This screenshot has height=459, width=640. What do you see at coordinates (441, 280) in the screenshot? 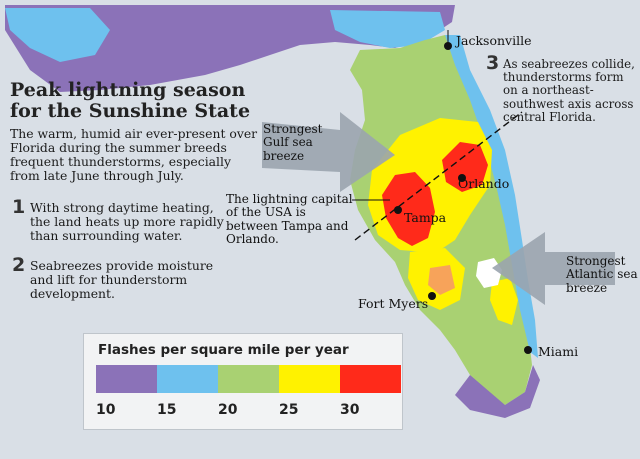
I see `region-orange-southwest` at bounding box center [441, 280].